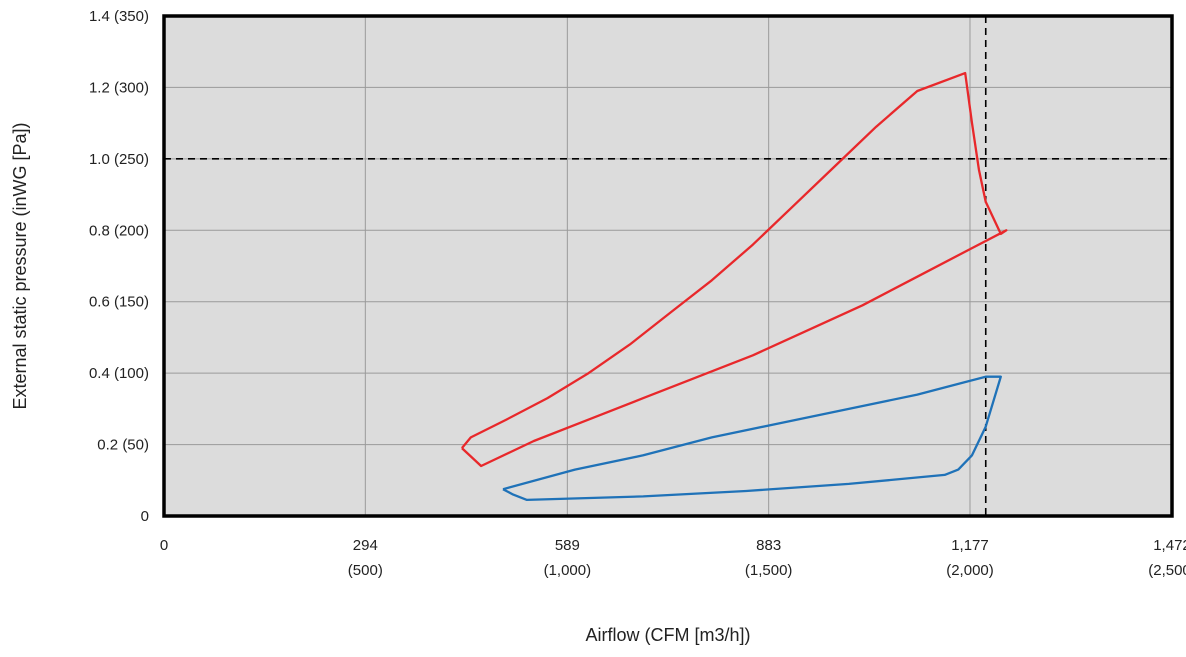 The height and width of the screenshot is (657, 1186). I want to click on x-tick-sublabel-5: (2,500), so click(1167, 570).